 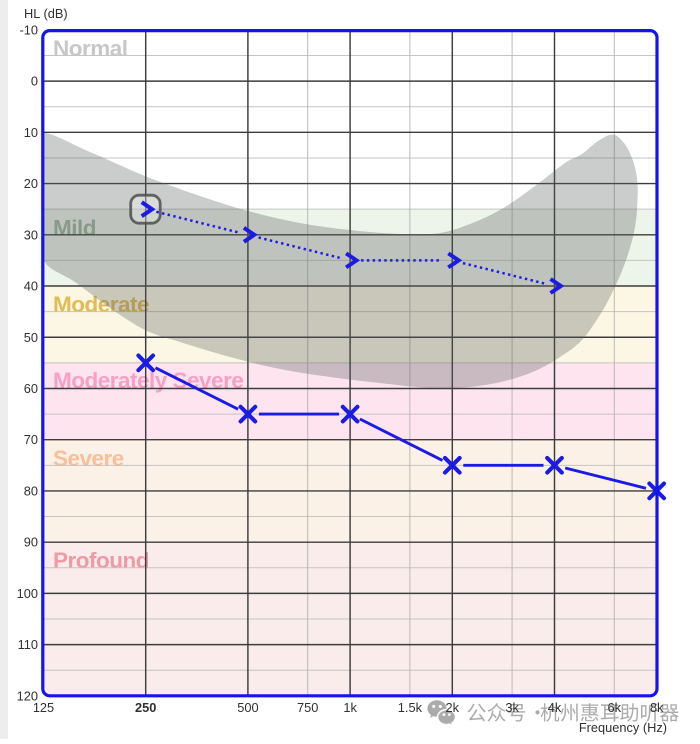 What do you see at coordinates (350, 707) in the screenshot?
I see `svg-text: 1k` at bounding box center [350, 707].